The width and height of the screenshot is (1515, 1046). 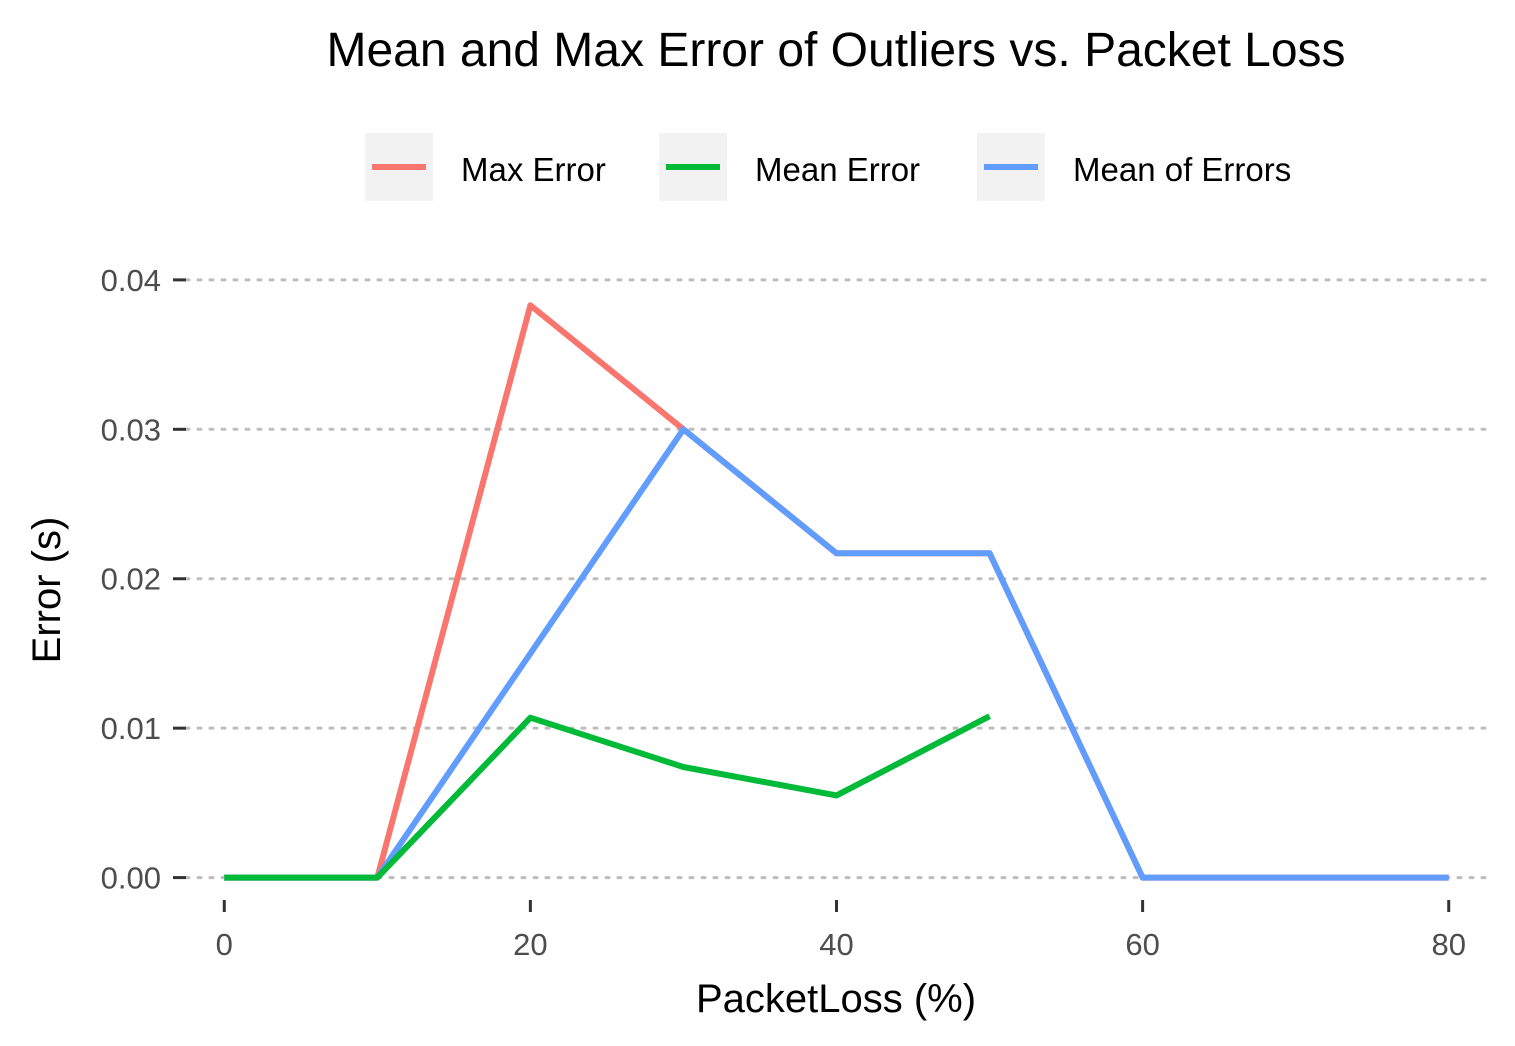 What do you see at coordinates (131, 579) in the screenshot?
I see `y-tick-label: 0.02` at bounding box center [131, 579].